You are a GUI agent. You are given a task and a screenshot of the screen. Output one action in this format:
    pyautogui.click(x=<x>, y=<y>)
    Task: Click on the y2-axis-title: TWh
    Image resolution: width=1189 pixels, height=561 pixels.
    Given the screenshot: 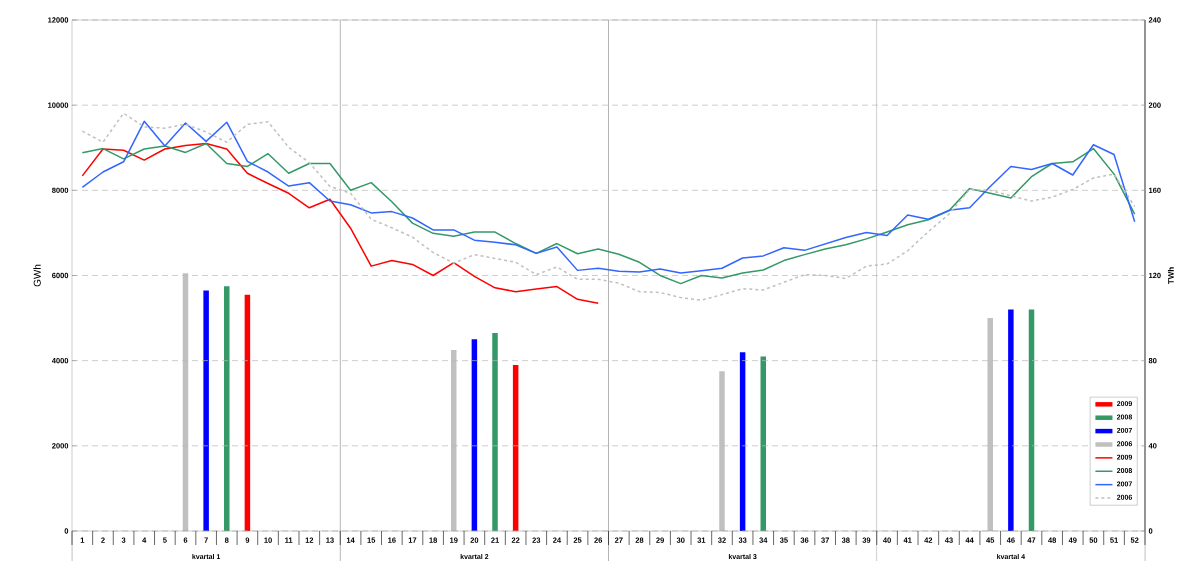 What is the action you would take?
    pyautogui.click(x=1170, y=276)
    